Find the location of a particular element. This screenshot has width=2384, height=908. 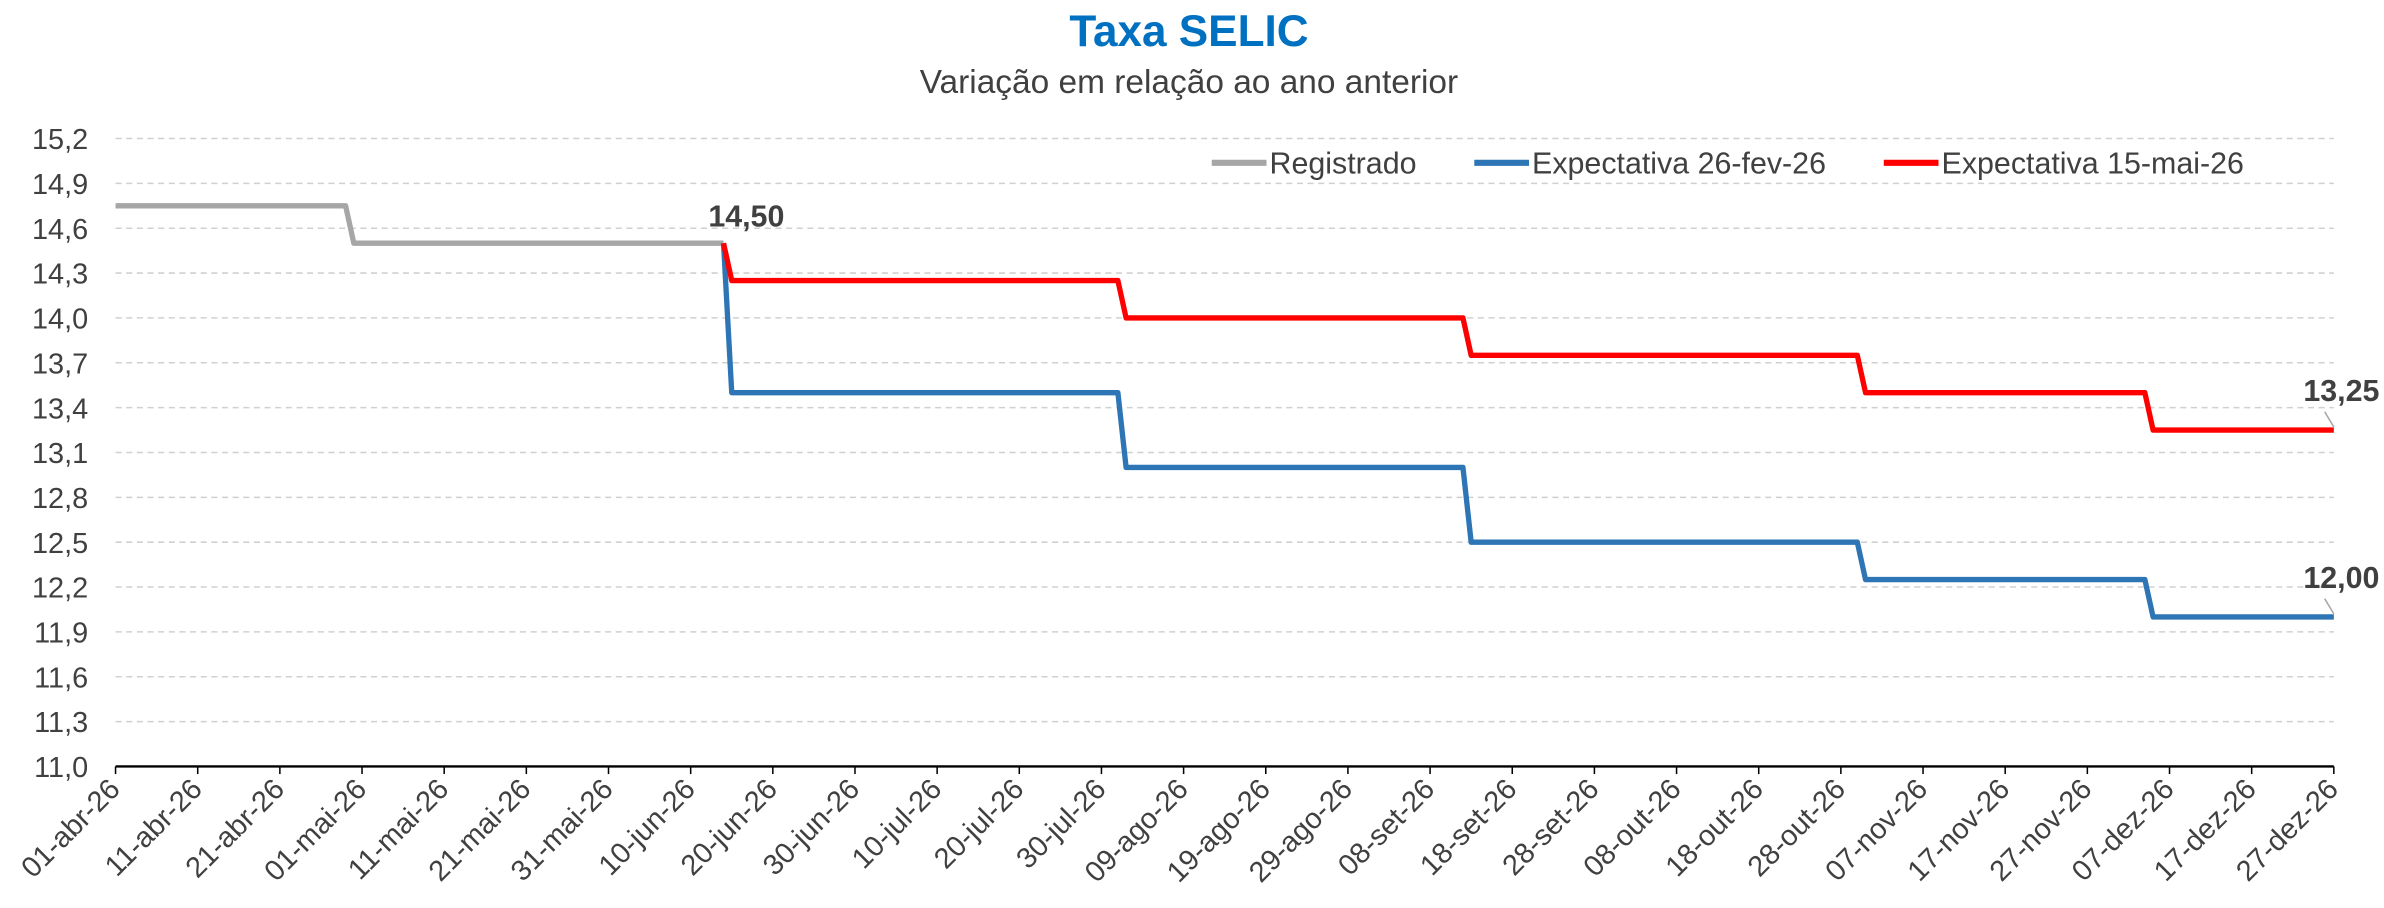

y-tick-label: 11,3 is located at coordinates (61, 723).